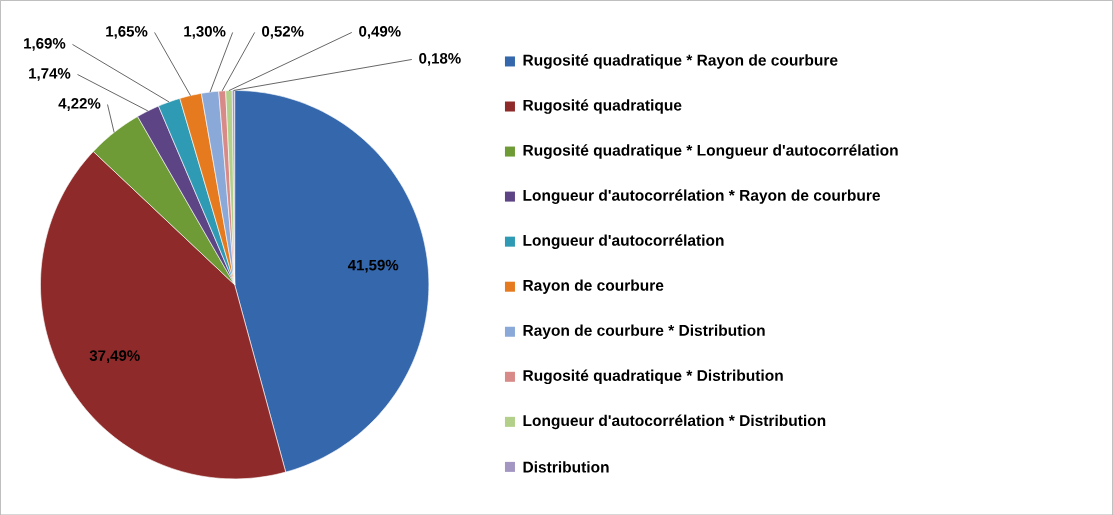  Describe the element at coordinates (701, 196) in the screenshot. I see `legend-label: Longueur d'autocorrélation * Rayon de courbure` at that location.